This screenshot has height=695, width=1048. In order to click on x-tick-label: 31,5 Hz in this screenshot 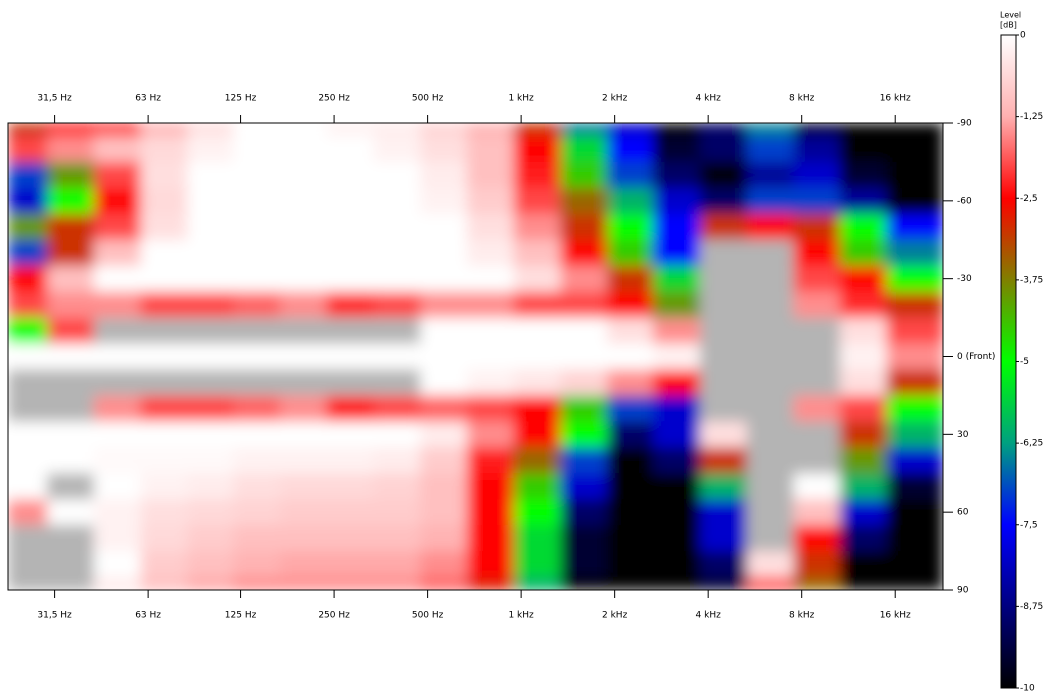, I will do `click(54, 99)`.